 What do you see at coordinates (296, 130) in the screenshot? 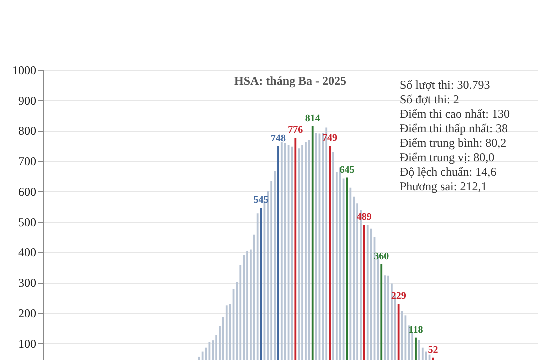
I see `data-label: 776` at bounding box center [296, 130].